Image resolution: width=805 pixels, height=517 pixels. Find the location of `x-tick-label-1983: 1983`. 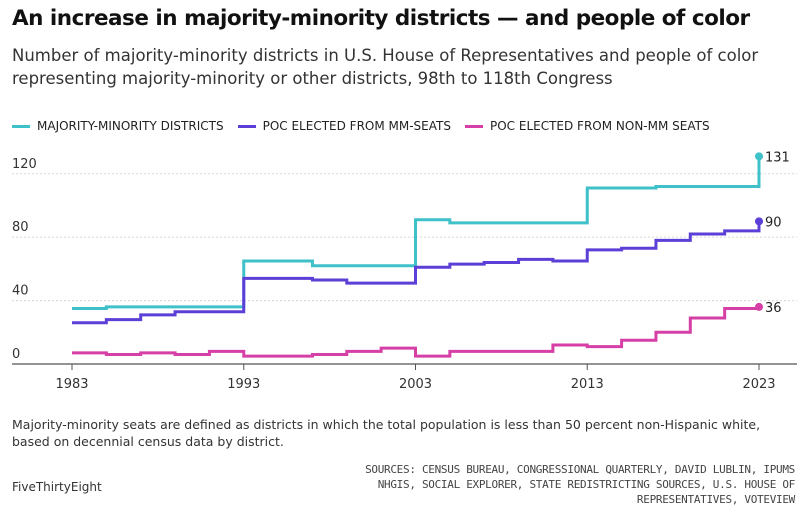

x-tick-label-1983: 1983 is located at coordinates (71, 384).